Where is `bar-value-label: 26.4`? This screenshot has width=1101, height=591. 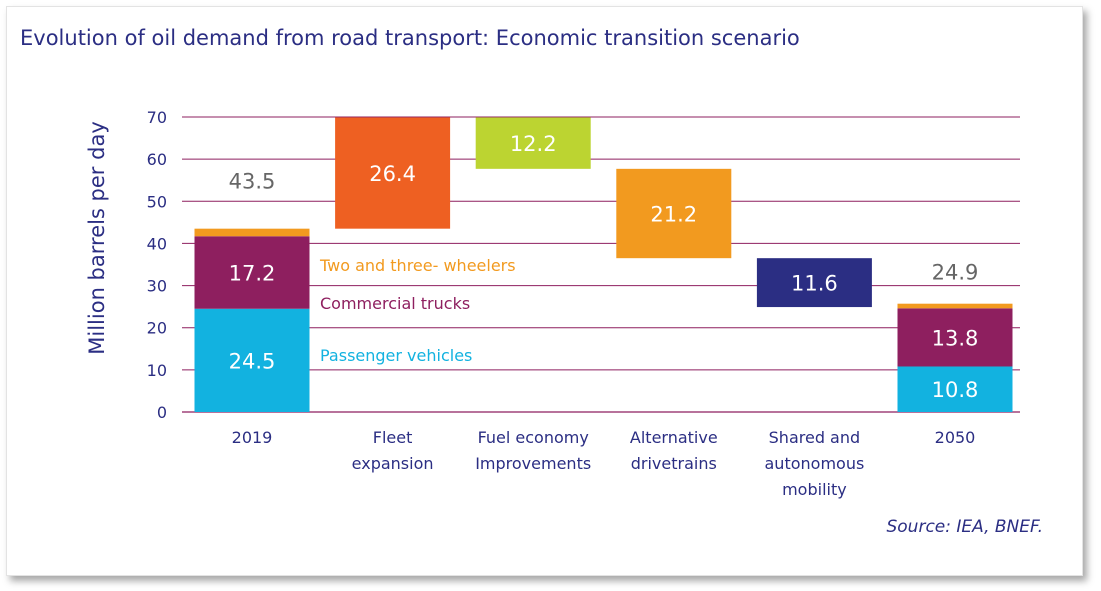
bar-value-label: 26.4 is located at coordinates (392, 174).